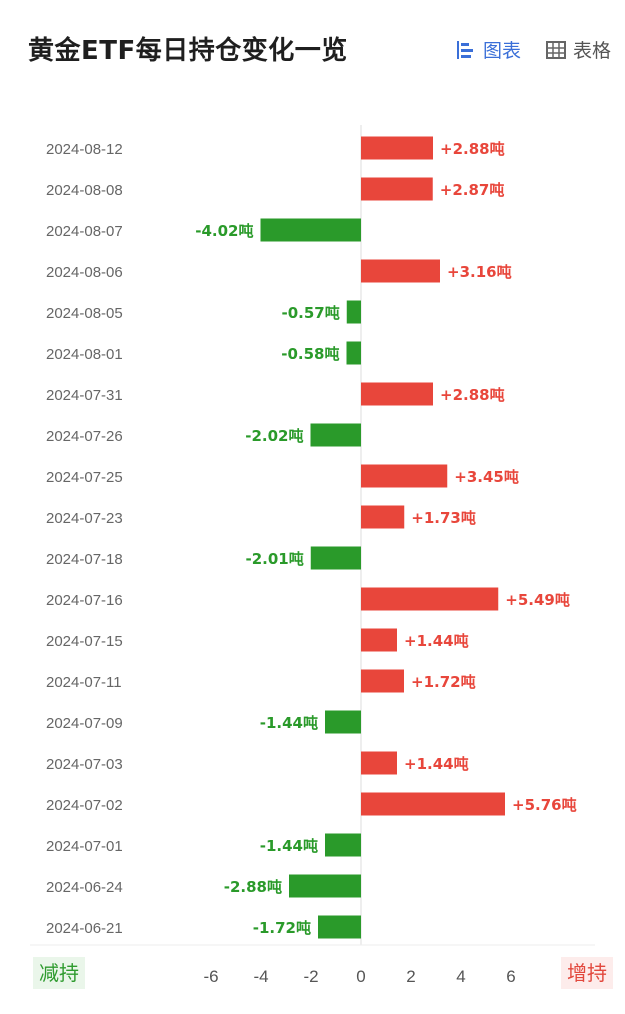  What do you see at coordinates (360, 976) in the screenshot?
I see `x-tick-label: 0` at bounding box center [360, 976].